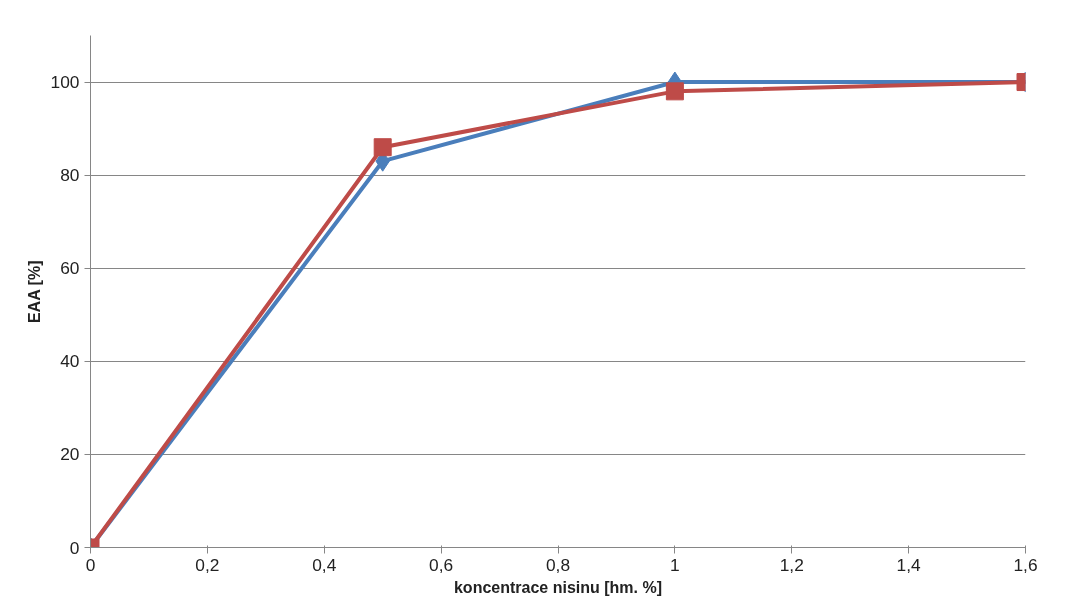 Image resolution: width=1077 pixels, height=603 pixels. What do you see at coordinates (324, 564) in the screenshot?
I see `x-tick-label: 0,4` at bounding box center [324, 564].